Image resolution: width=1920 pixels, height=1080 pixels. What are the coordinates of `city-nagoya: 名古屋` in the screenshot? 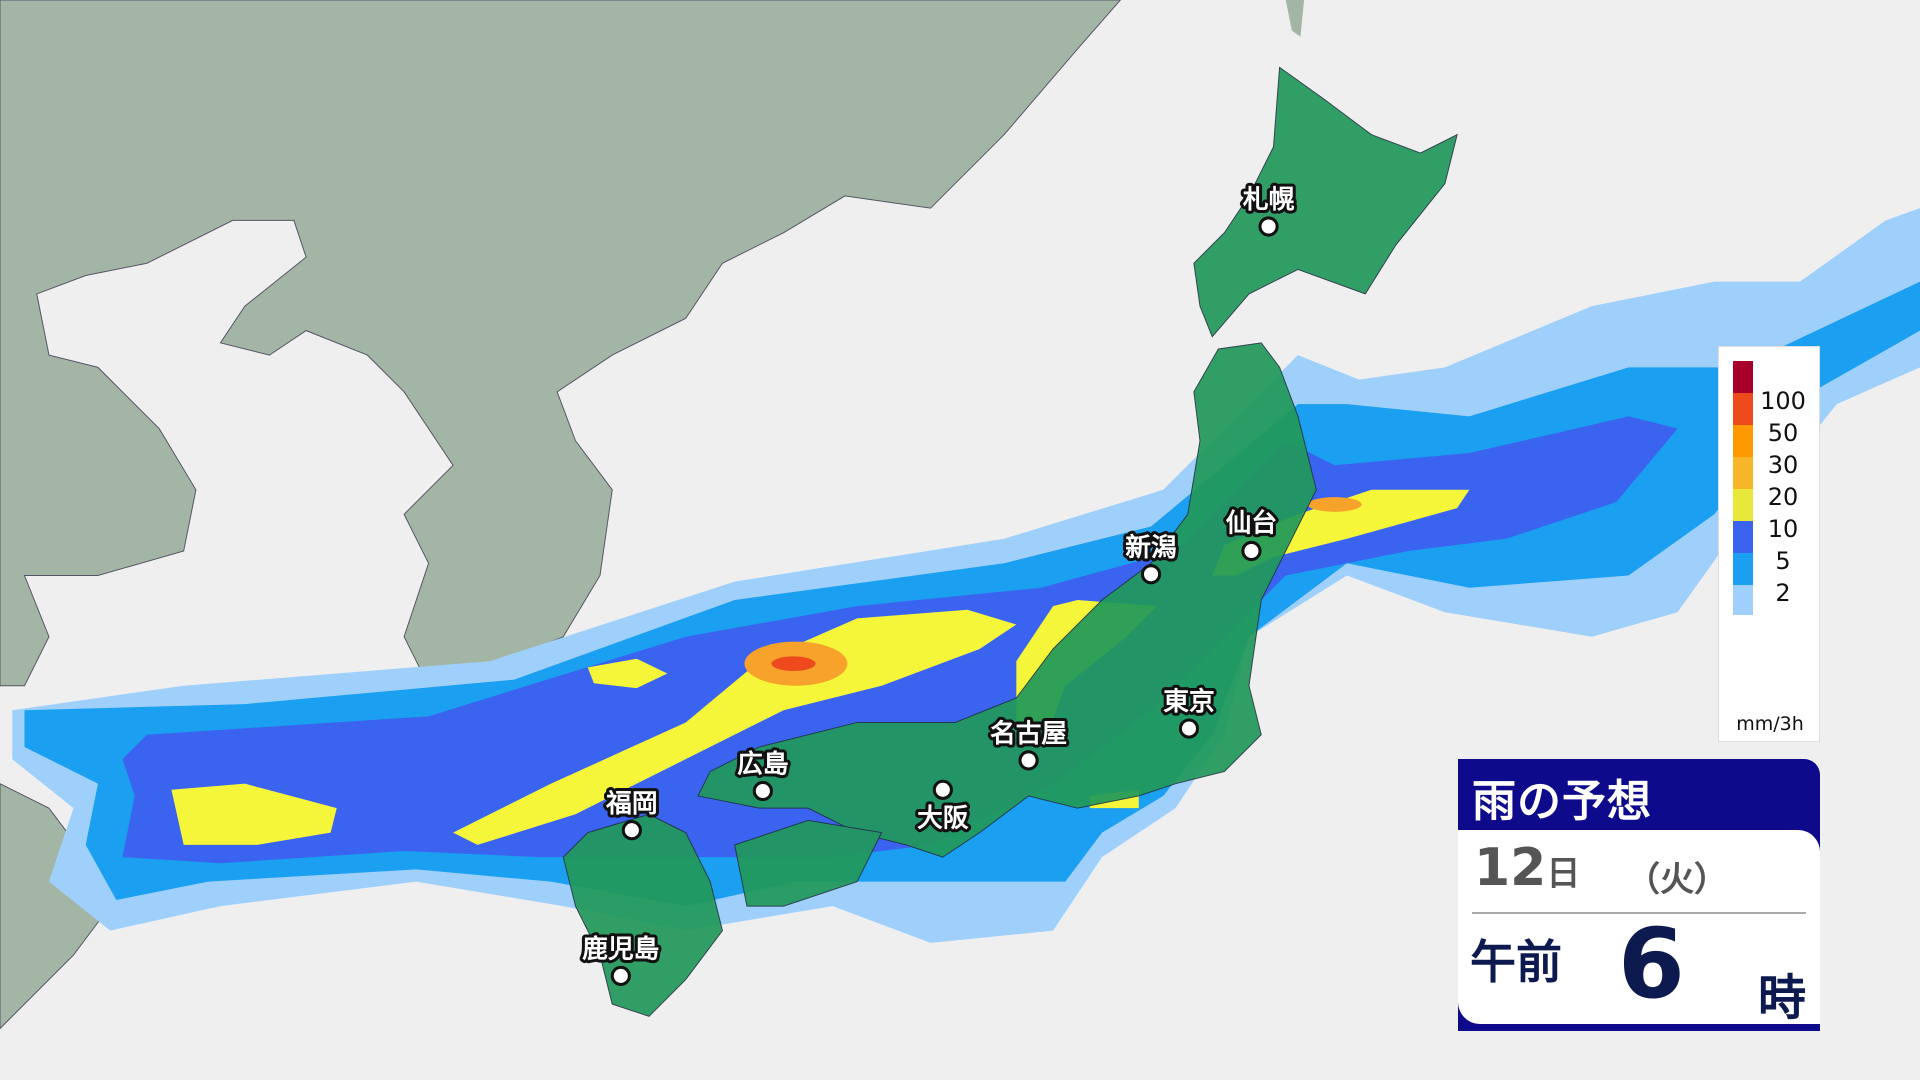 It's located at (1028, 743).